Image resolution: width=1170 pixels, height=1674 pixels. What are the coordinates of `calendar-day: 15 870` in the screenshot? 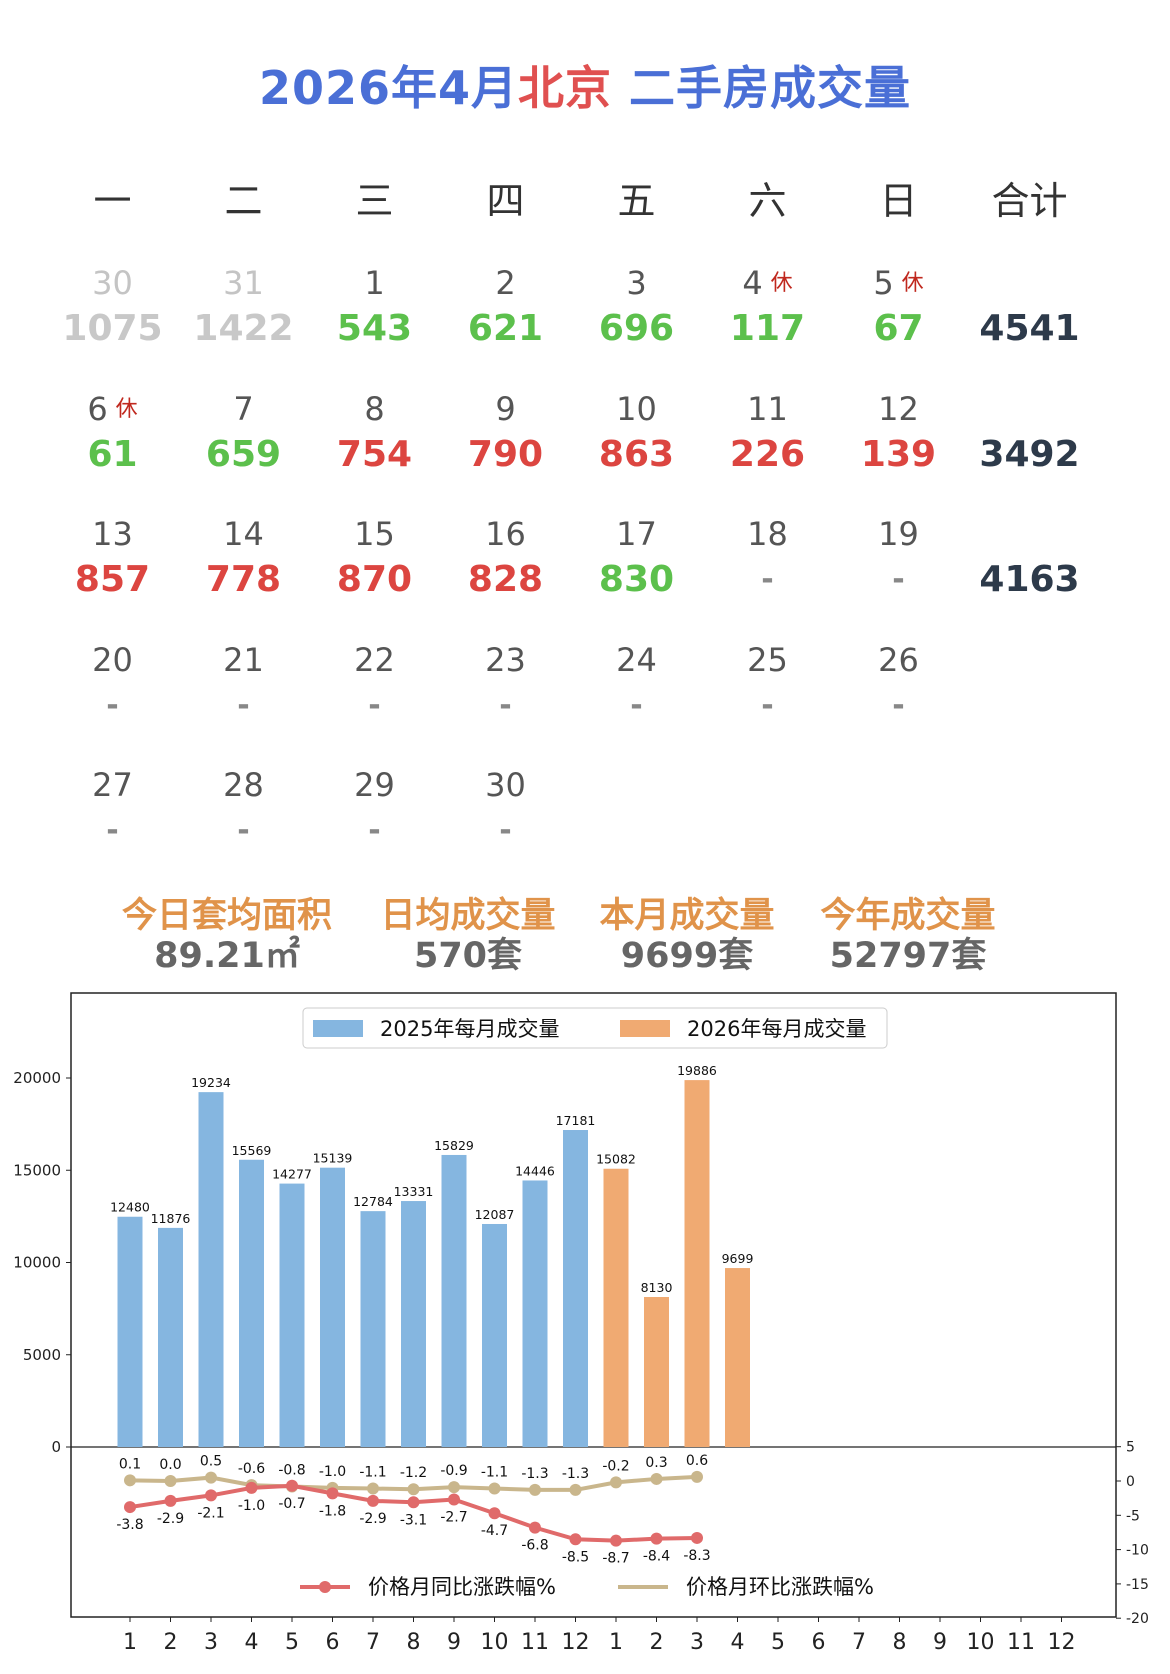 It's located at (374, 574).